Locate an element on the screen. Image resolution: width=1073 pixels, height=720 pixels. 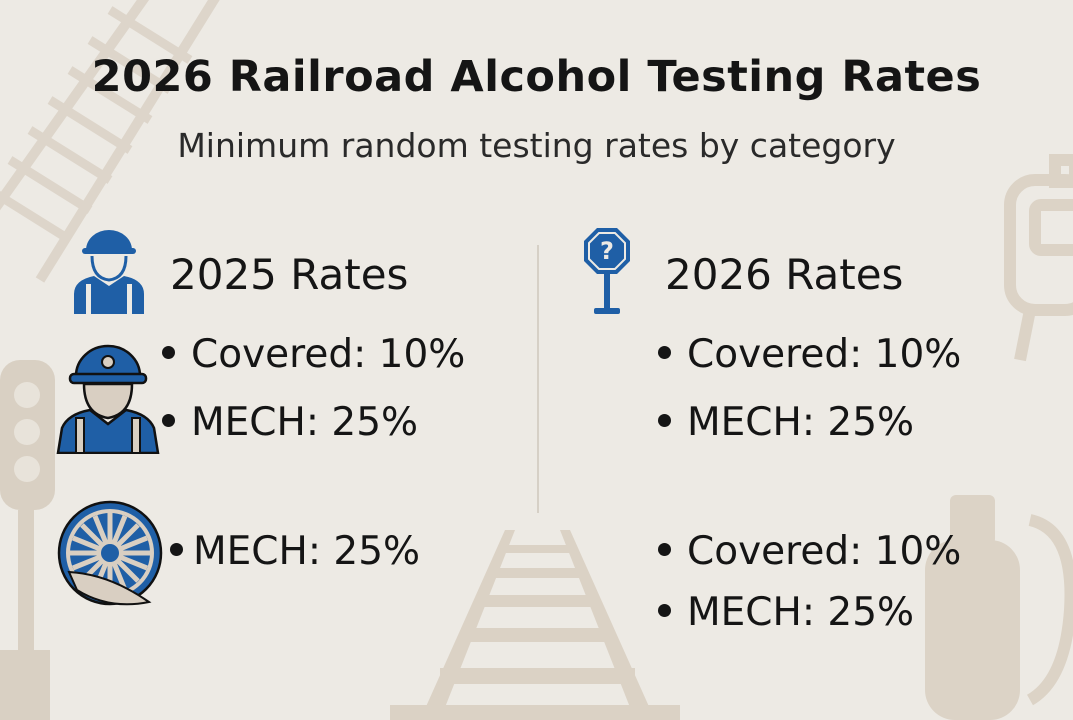
page-title: 2026 Railroad Alcohol Testing Rates is located at coordinates (536, 77).